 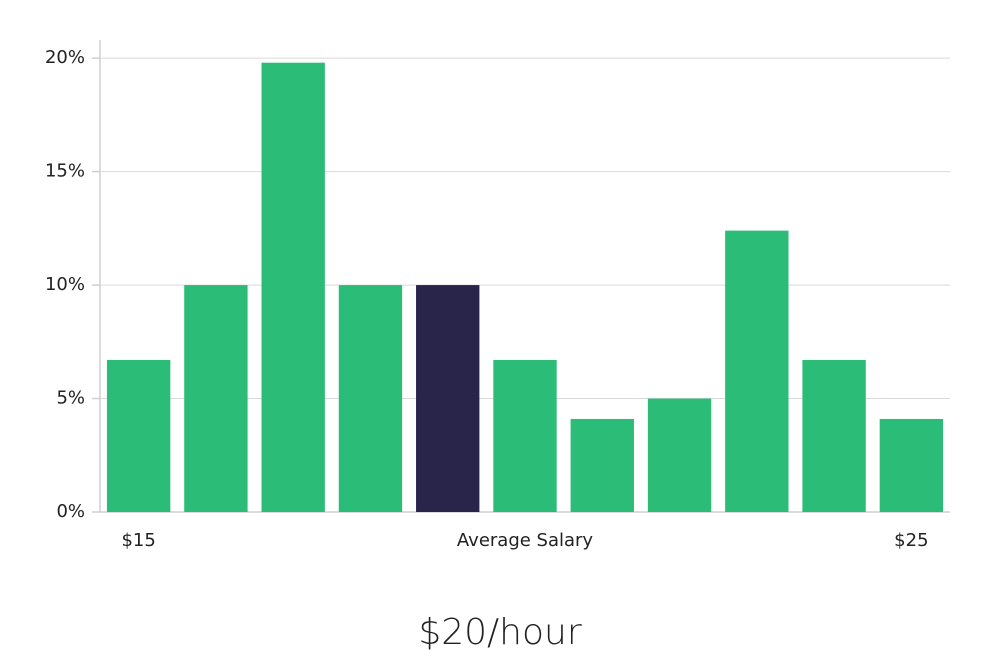 What do you see at coordinates (65, 171) in the screenshot?
I see `y-tick-label: 15%` at bounding box center [65, 171].